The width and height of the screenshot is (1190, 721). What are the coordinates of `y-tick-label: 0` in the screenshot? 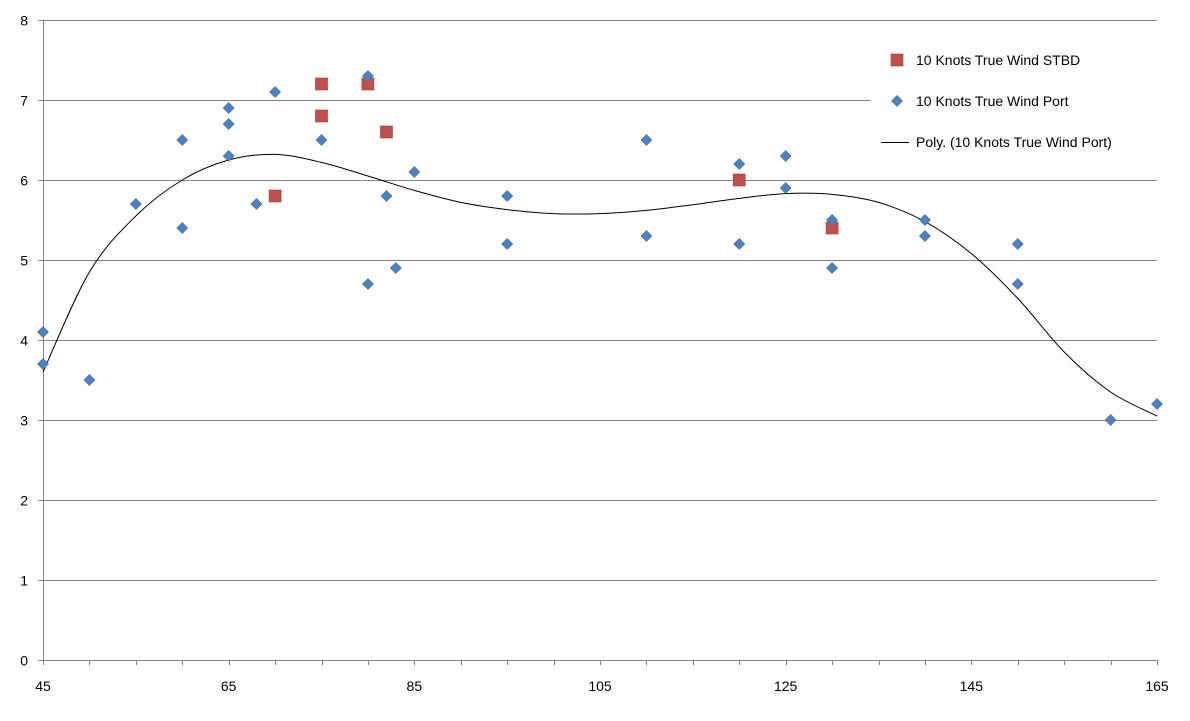 It's located at (24, 661).